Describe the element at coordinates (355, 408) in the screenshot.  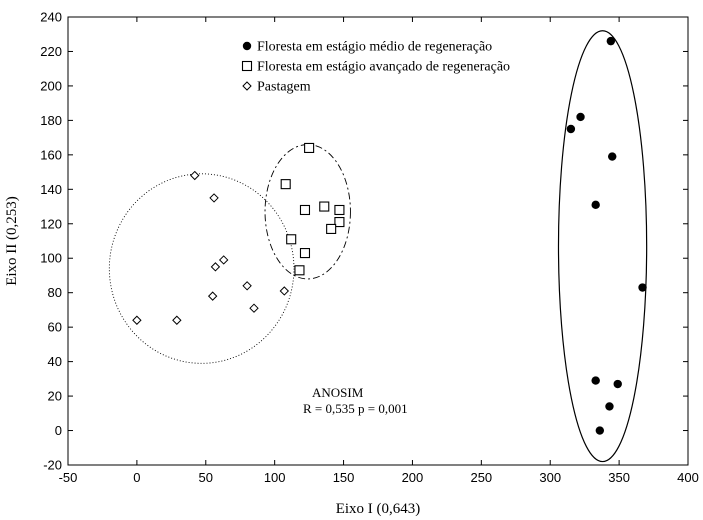
I see `anosim-annotation: R = 0,535 p = 0,001` at that location.